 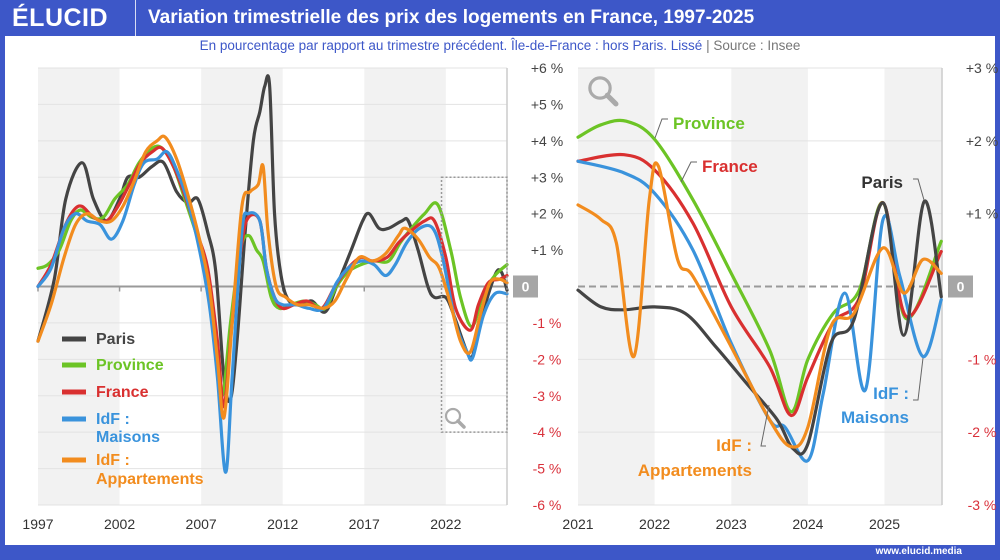 I want to click on y-tick-label: -6 %, so click(x=547, y=505).